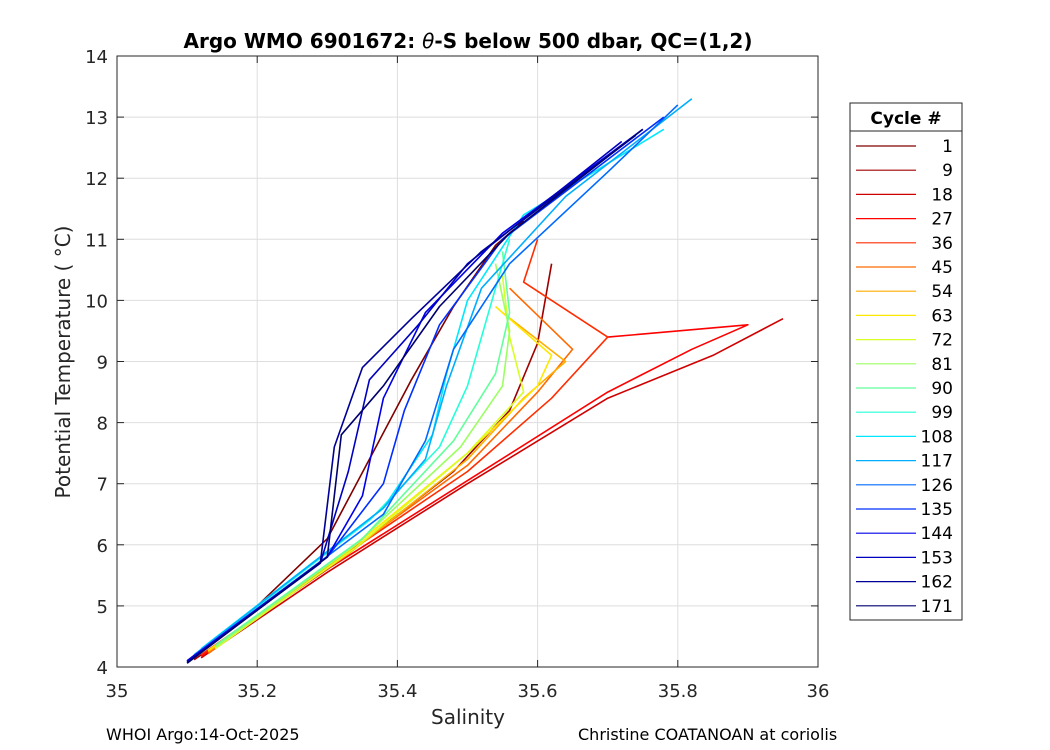 Image resolution: width=1050 pixels, height=750 pixels. I want to click on legend-label-153: 153, so click(937, 558).